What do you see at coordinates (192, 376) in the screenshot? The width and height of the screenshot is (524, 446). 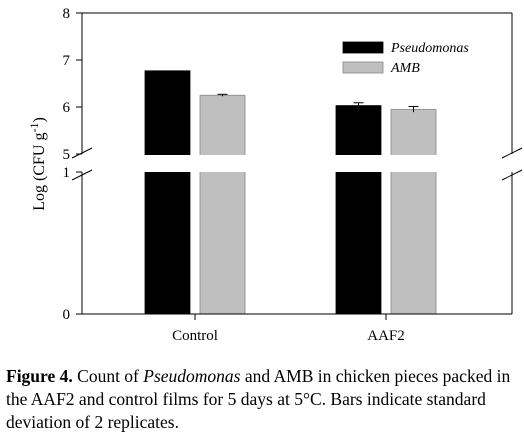 I see `caption-italic-term: Pseudomonas` at bounding box center [192, 376].